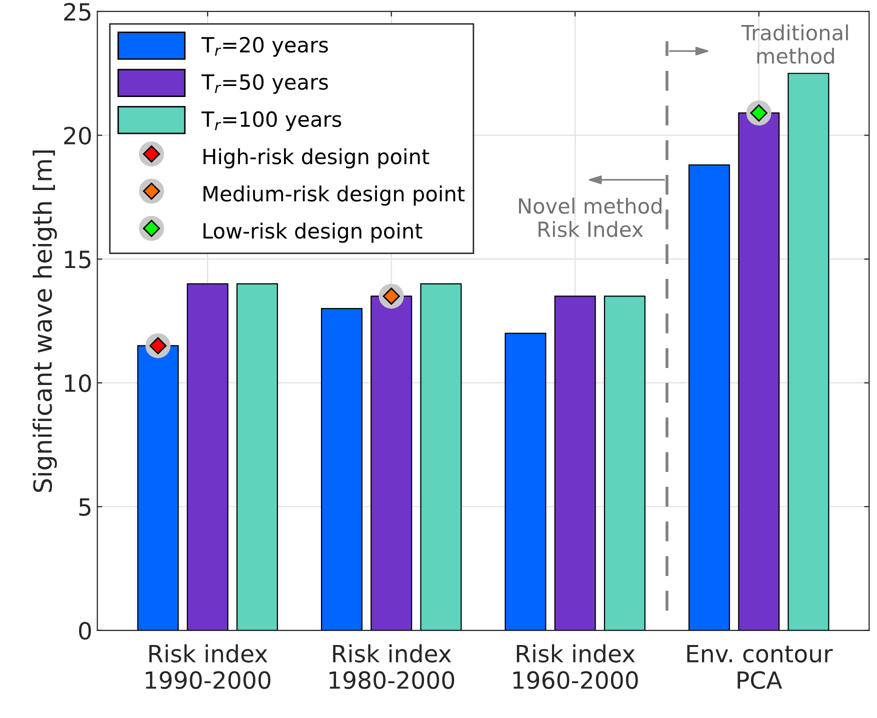  I want to click on y-tick-label: 25, so click(77, 11).